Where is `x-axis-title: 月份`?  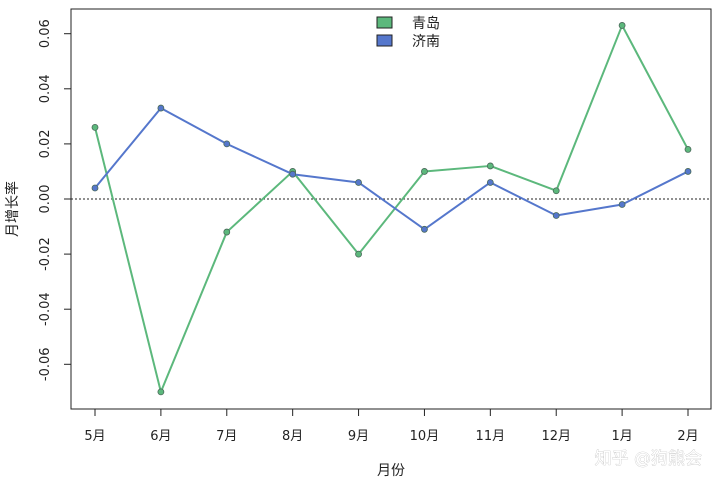
x-axis-title: 月份 is located at coordinates (391, 471).